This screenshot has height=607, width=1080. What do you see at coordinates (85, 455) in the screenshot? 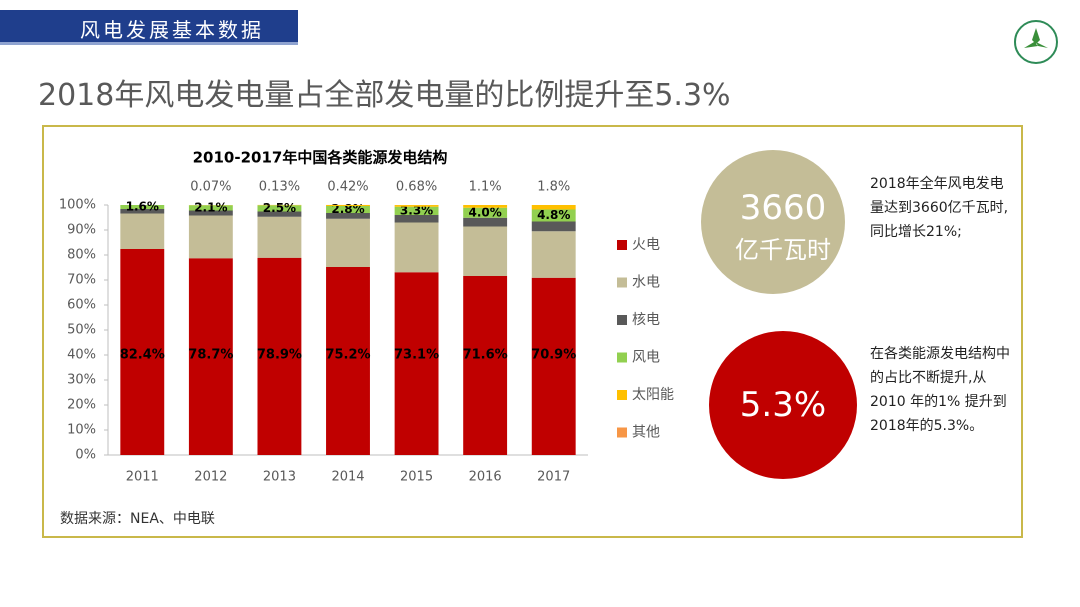
I see `y-tick-label: 0%` at bounding box center [85, 455].